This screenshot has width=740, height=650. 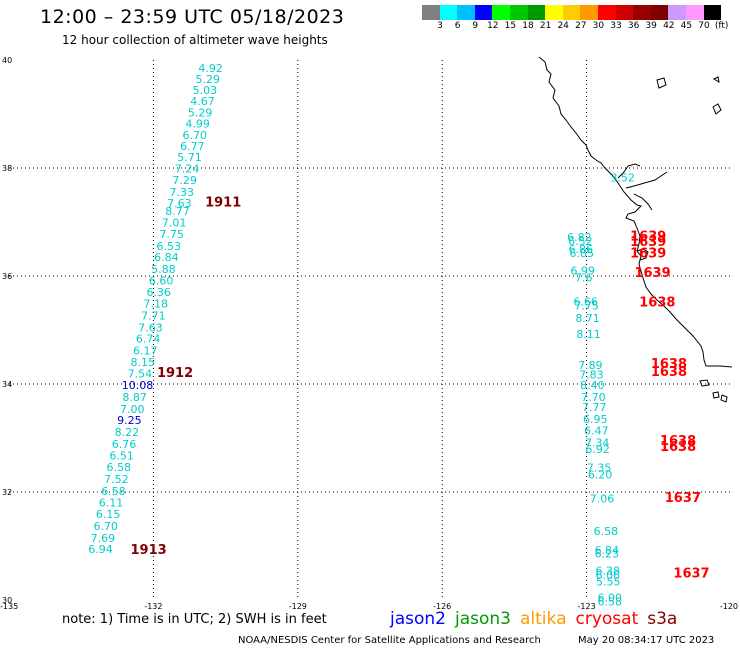 I want to click on wave-height-value: 6.53, so click(x=169, y=246).